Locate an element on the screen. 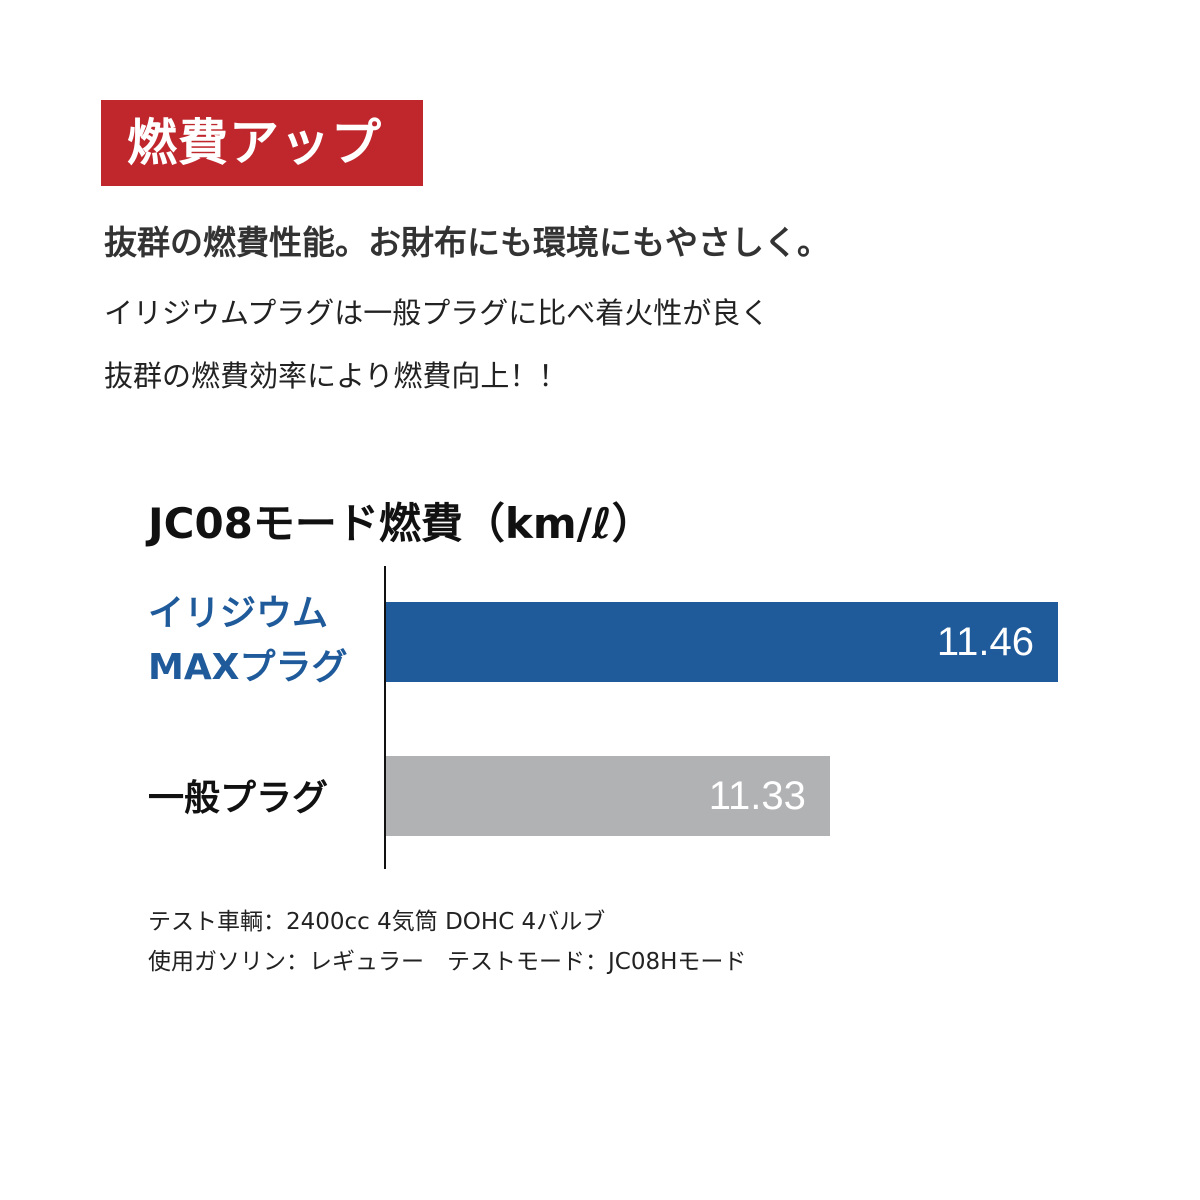  lead-text: 抜群の燃費性能。お財布にも環境にもやさしく。 is located at coordinates (467, 242).